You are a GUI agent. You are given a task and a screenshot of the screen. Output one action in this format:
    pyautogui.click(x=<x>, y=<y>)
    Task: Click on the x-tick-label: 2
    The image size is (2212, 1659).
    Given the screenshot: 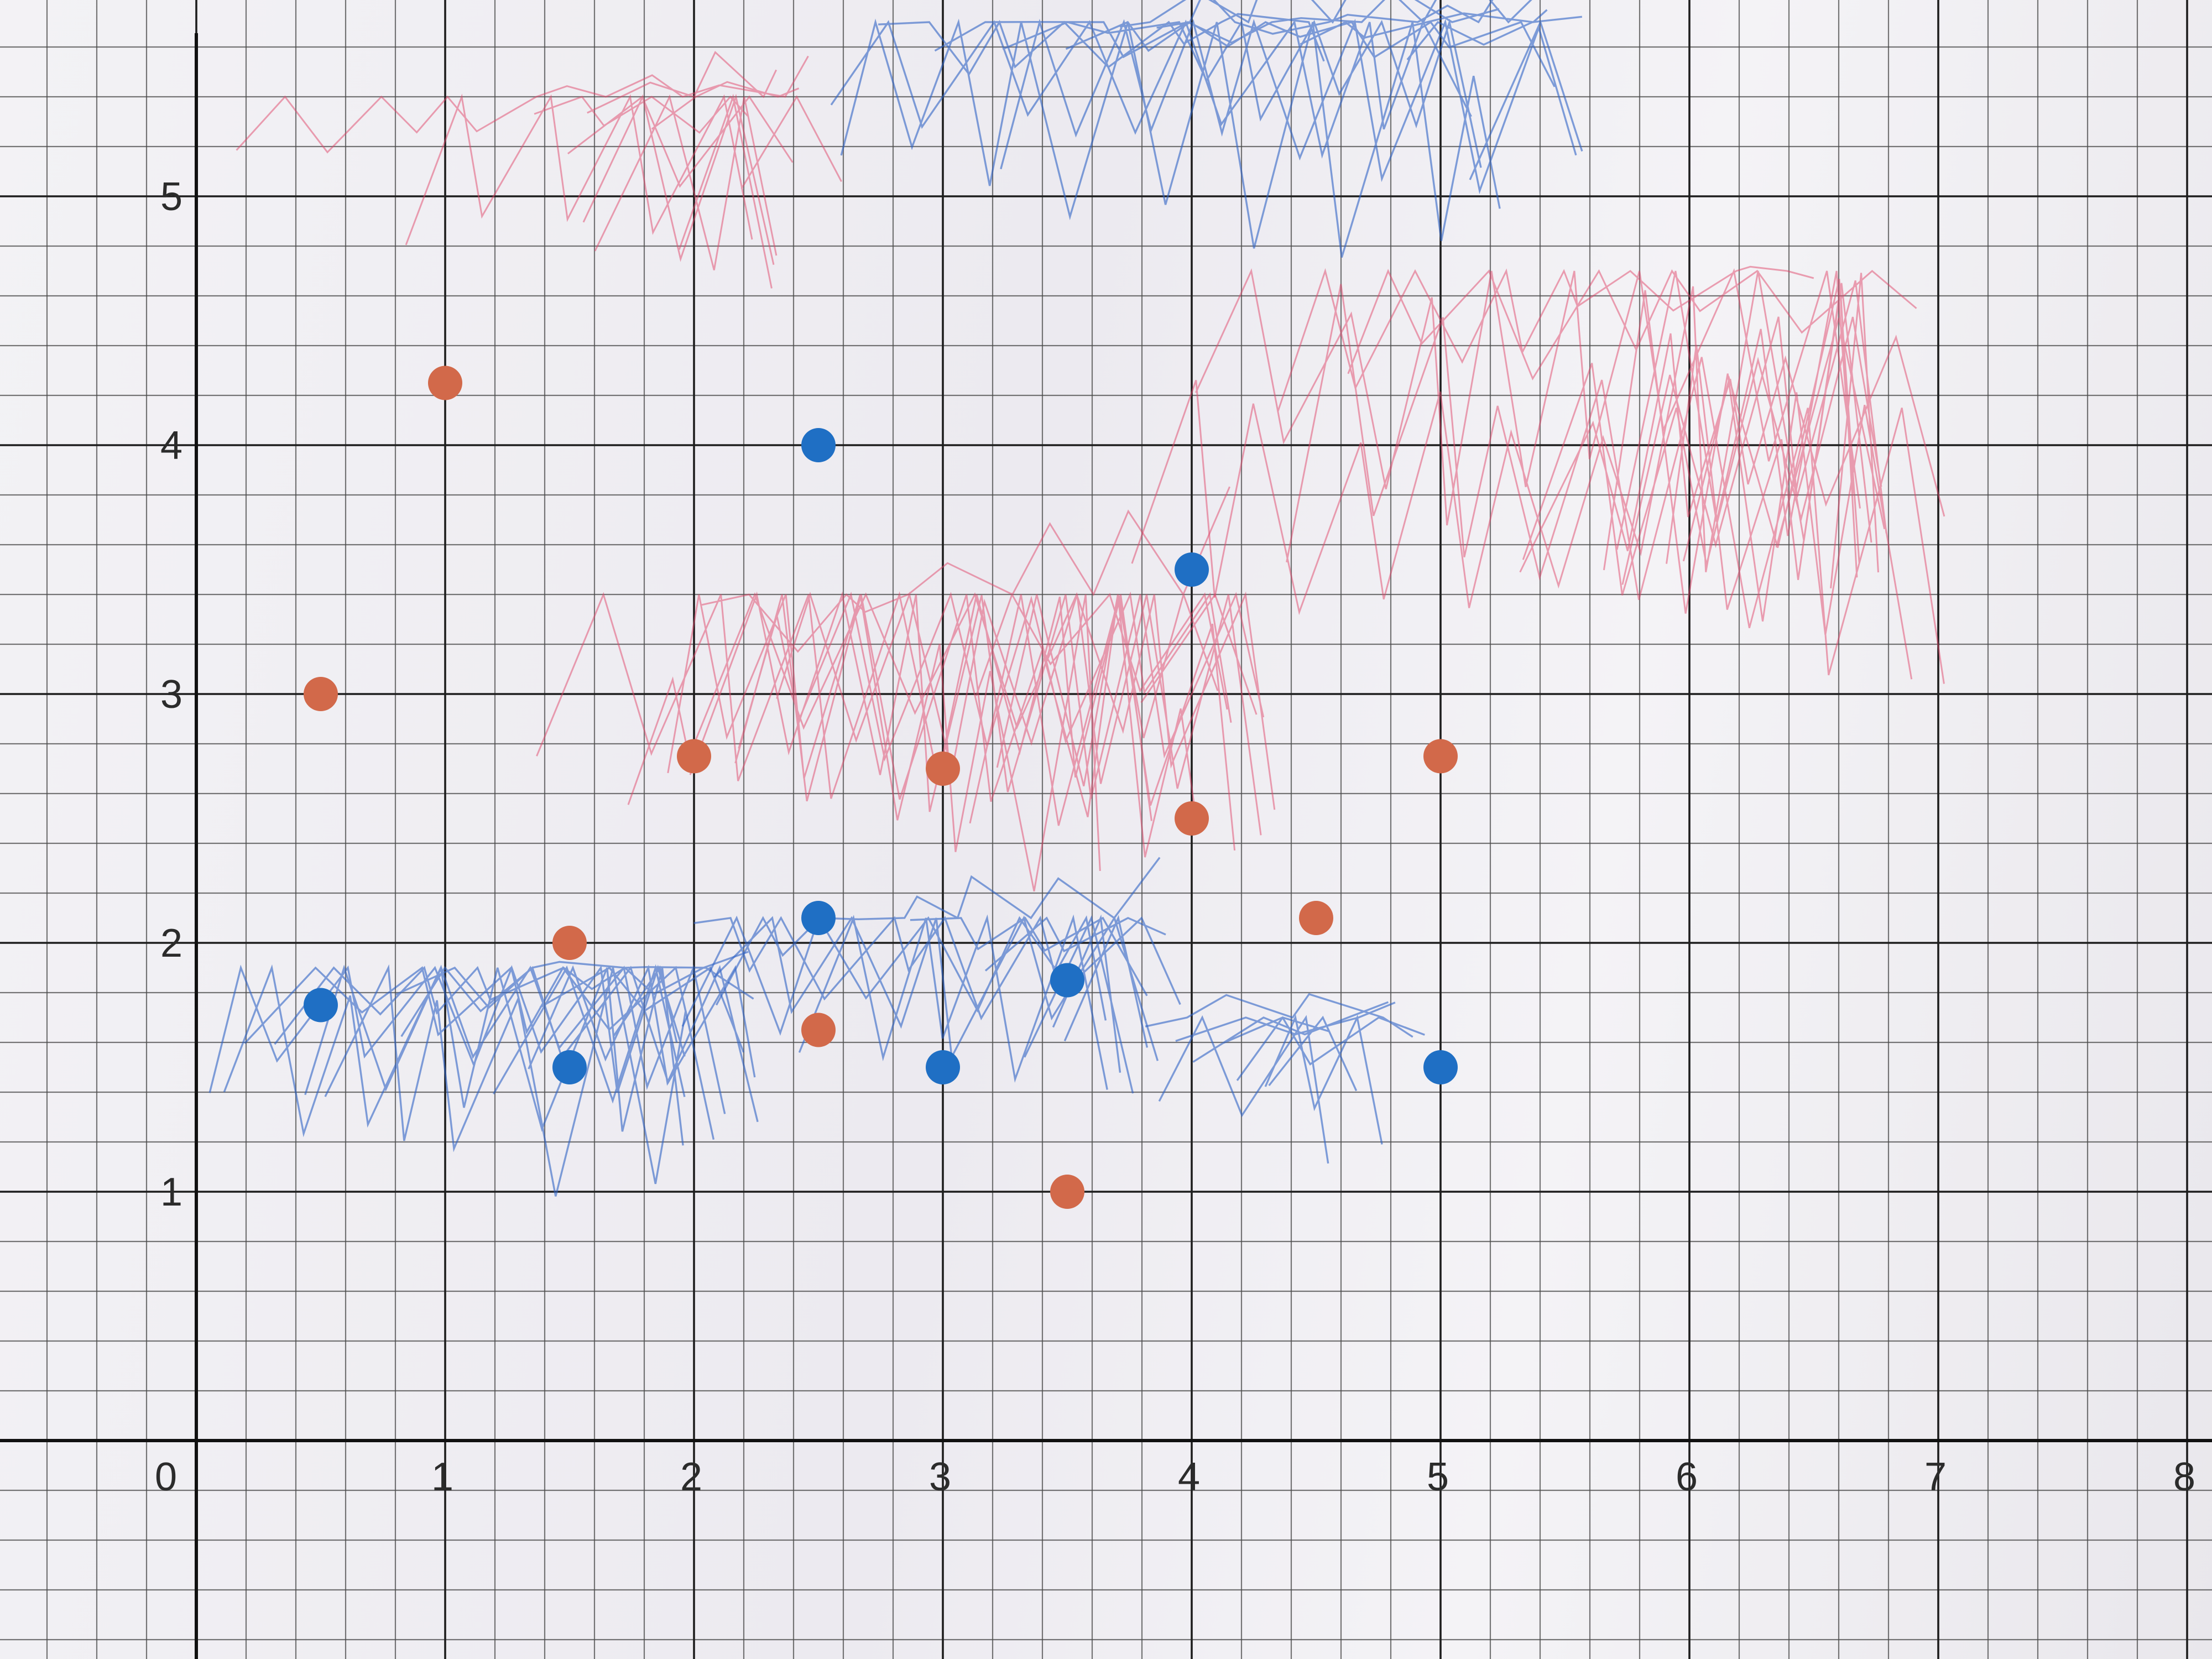 What is the action you would take?
    pyautogui.click(x=691, y=1477)
    